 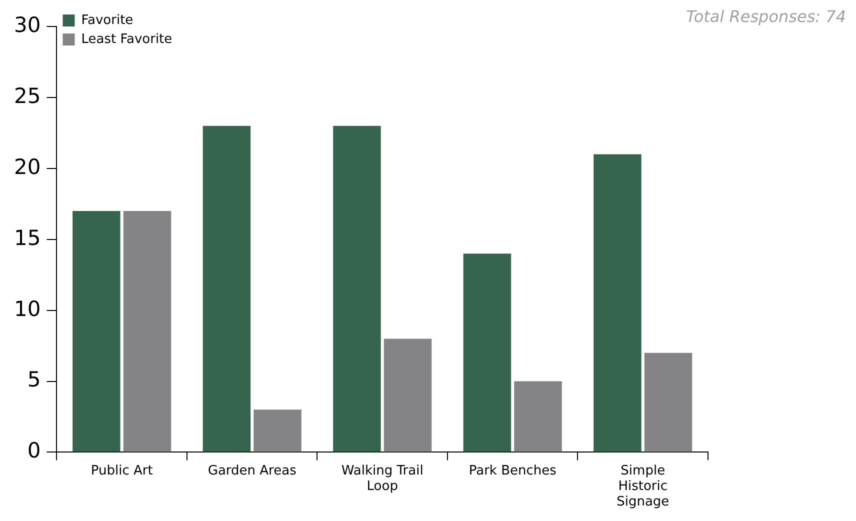 I want to click on x-tick-label: Simple Historic Signage, so click(x=643, y=486).